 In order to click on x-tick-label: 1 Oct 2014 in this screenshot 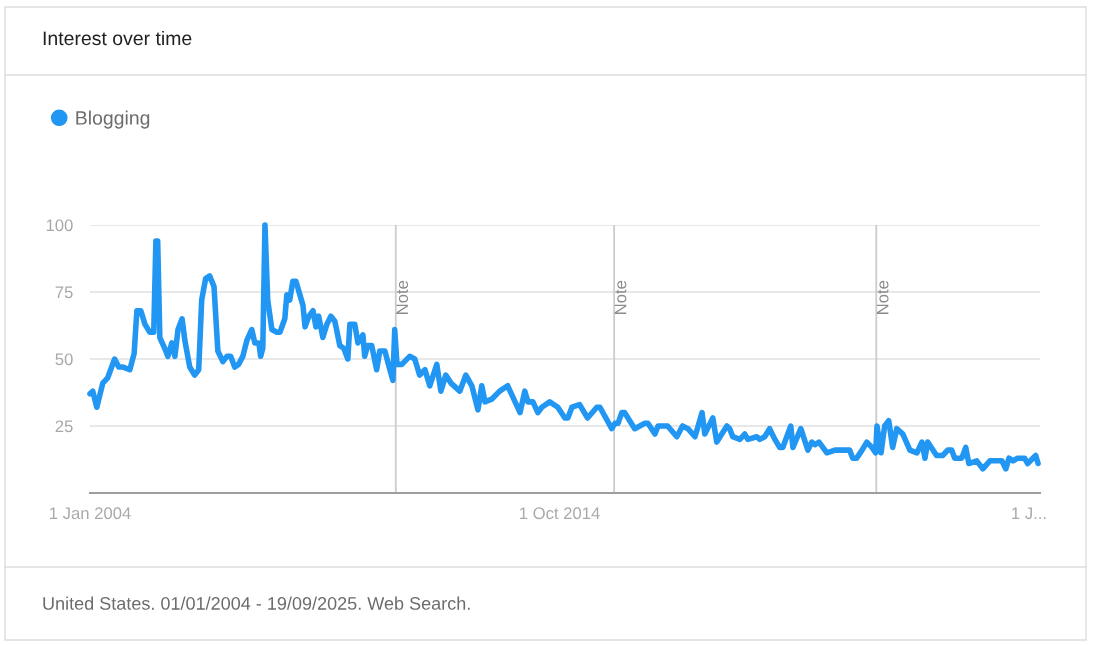, I will do `click(560, 513)`.